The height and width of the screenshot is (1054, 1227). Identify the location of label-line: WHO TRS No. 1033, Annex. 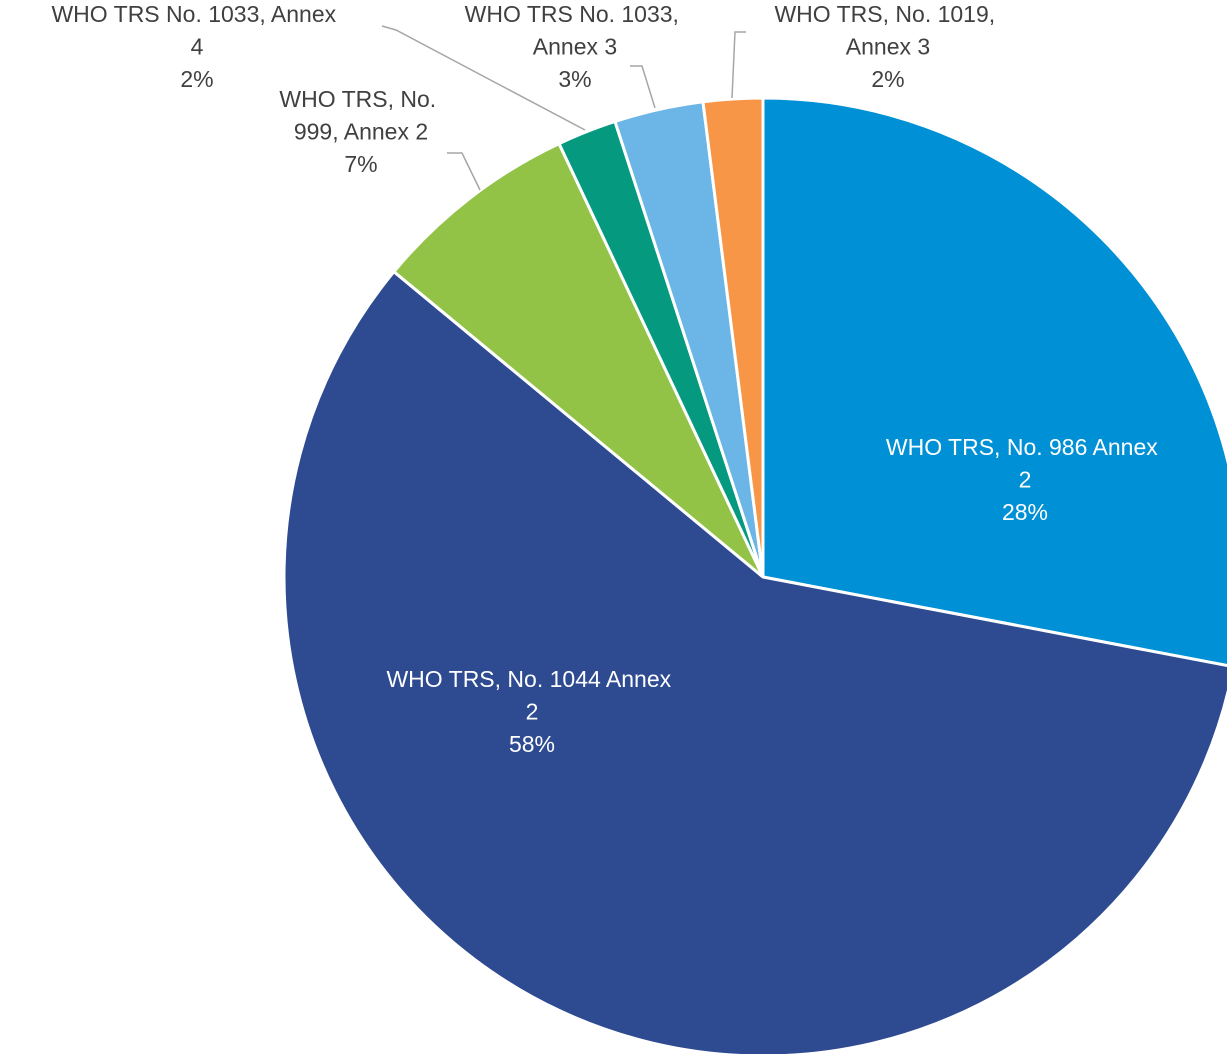
(196, 14).